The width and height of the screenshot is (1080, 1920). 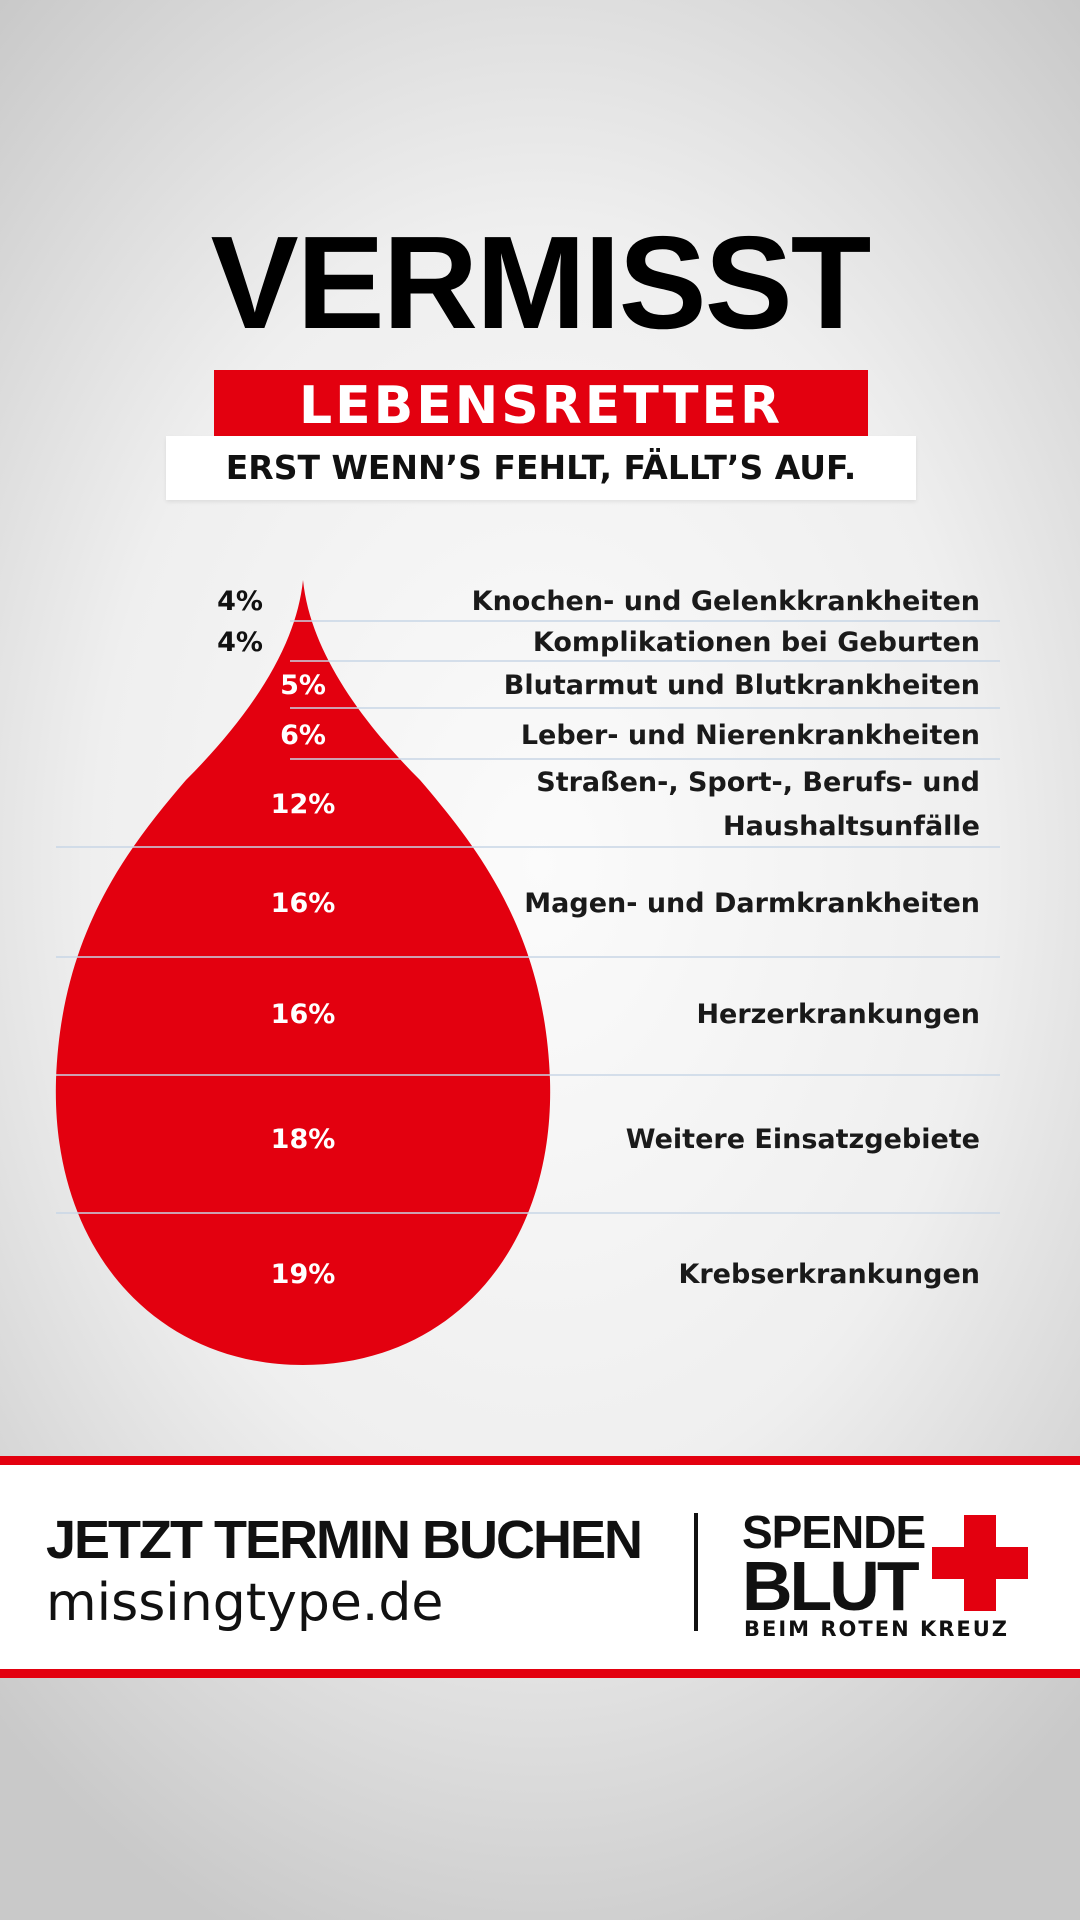 What do you see at coordinates (877, 1629) in the screenshot?
I see `logo-line-3: BEIM ROTEN KREUZ` at bounding box center [877, 1629].